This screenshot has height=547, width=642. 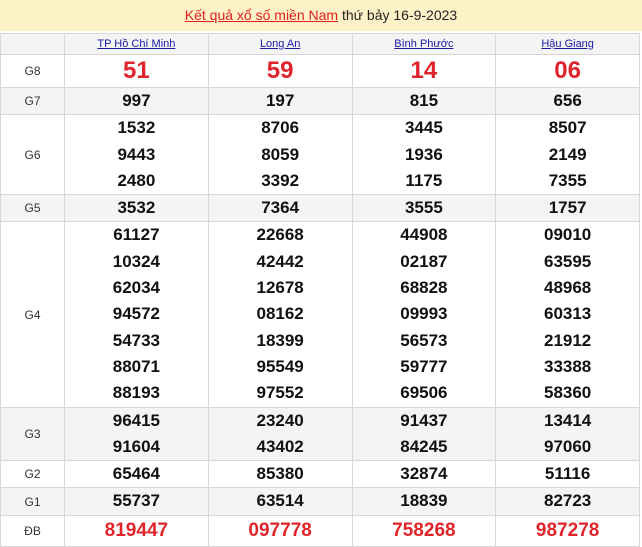 I want to click on province-link: Hậu Giang, so click(x=567, y=44).